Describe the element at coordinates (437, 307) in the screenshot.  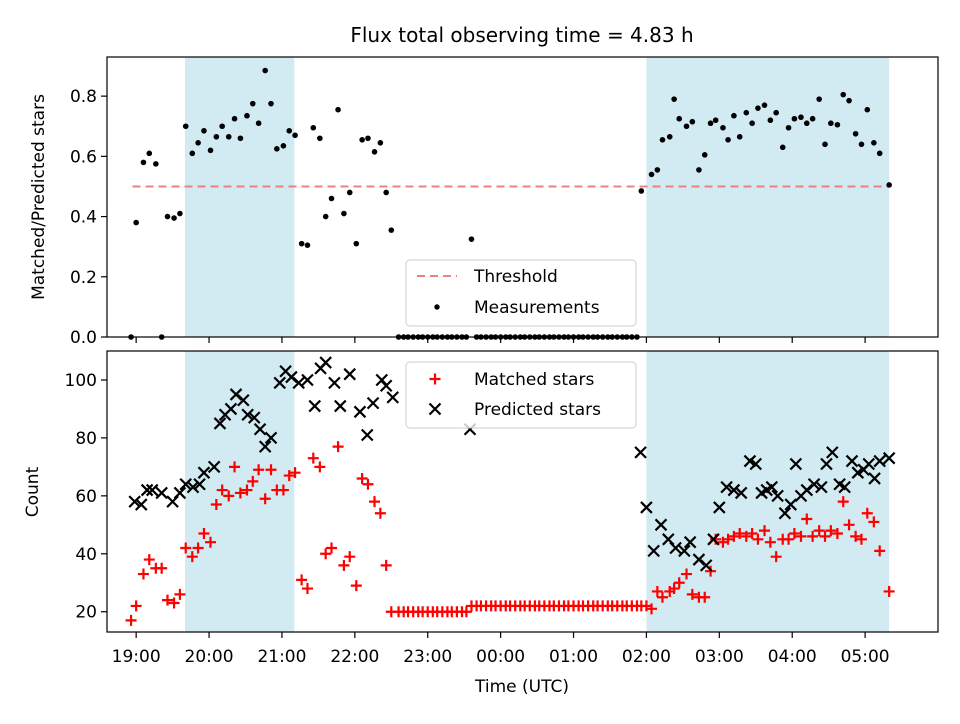
I see `legend-measurement-swatch` at that location.